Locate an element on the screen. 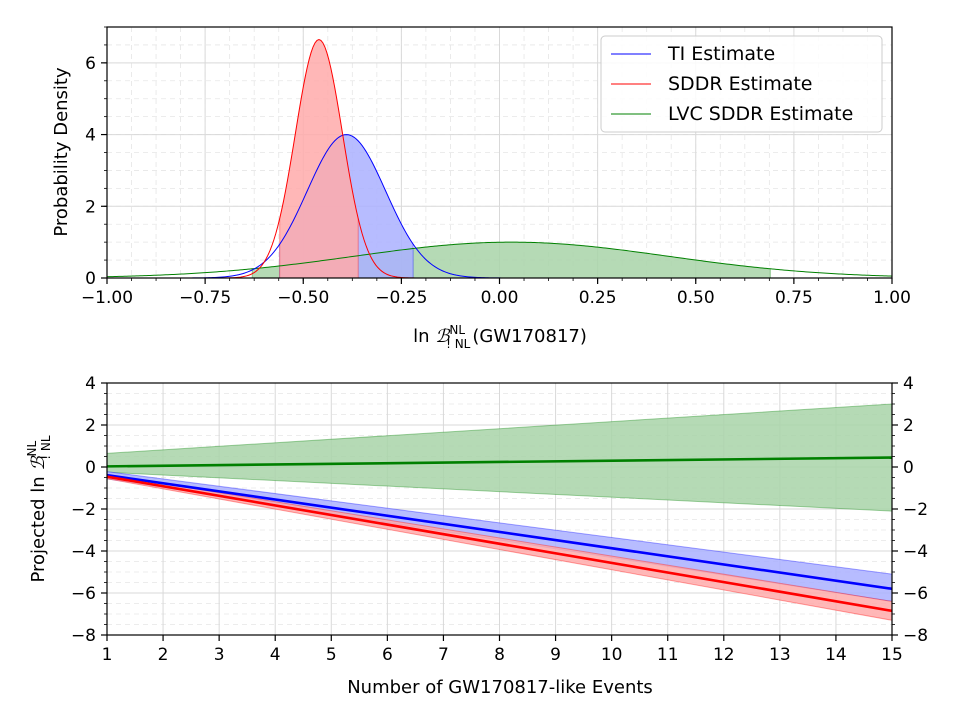 This screenshot has width=960, height=720. x-tick-label: 0.25 is located at coordinates (598, 298).